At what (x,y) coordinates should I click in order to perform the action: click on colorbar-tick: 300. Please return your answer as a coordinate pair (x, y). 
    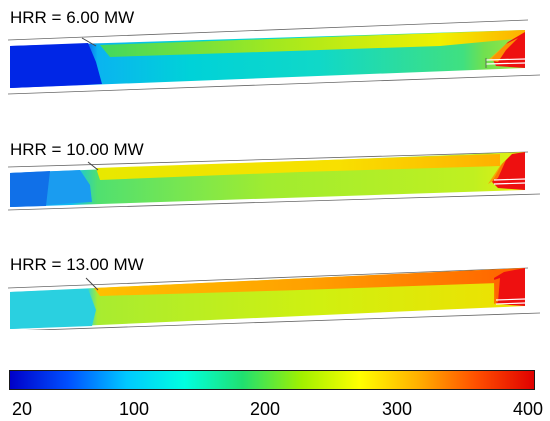
    Looking at the image, I should click on (397, 409).